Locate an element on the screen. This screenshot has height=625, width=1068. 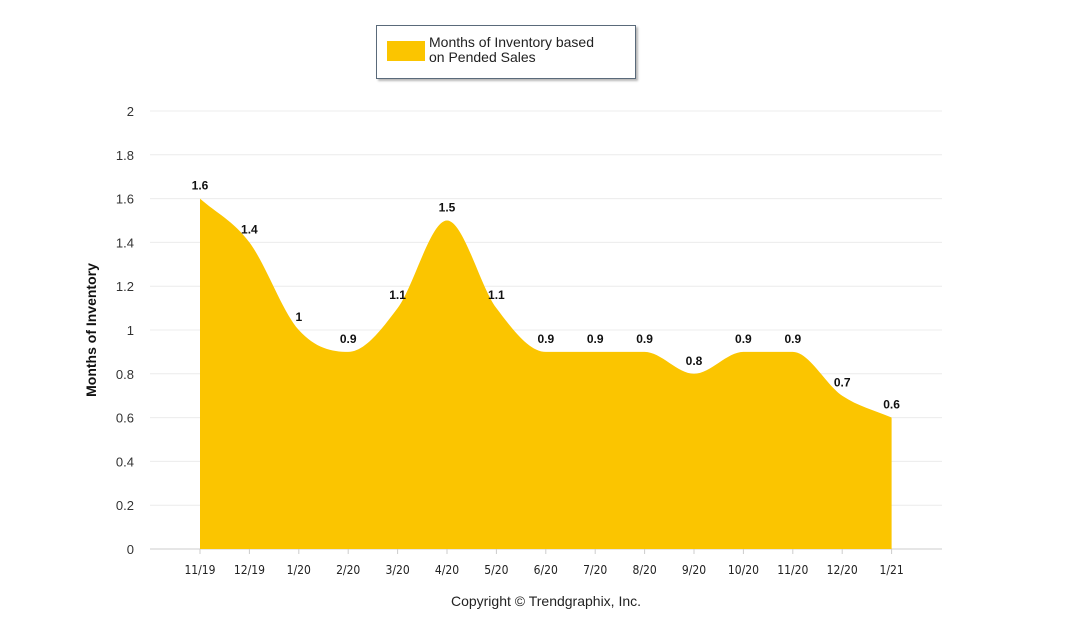
legend-label-line2: on Pended Sales is located at coordinates (482, 57).